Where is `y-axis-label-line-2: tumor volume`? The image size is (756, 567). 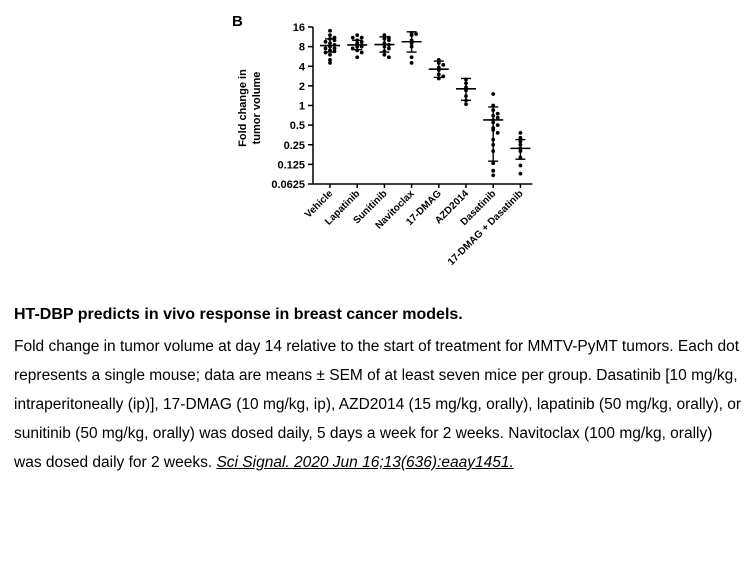
y-axis-label-line-2: tumor volume is located at coordinates (257, 108).